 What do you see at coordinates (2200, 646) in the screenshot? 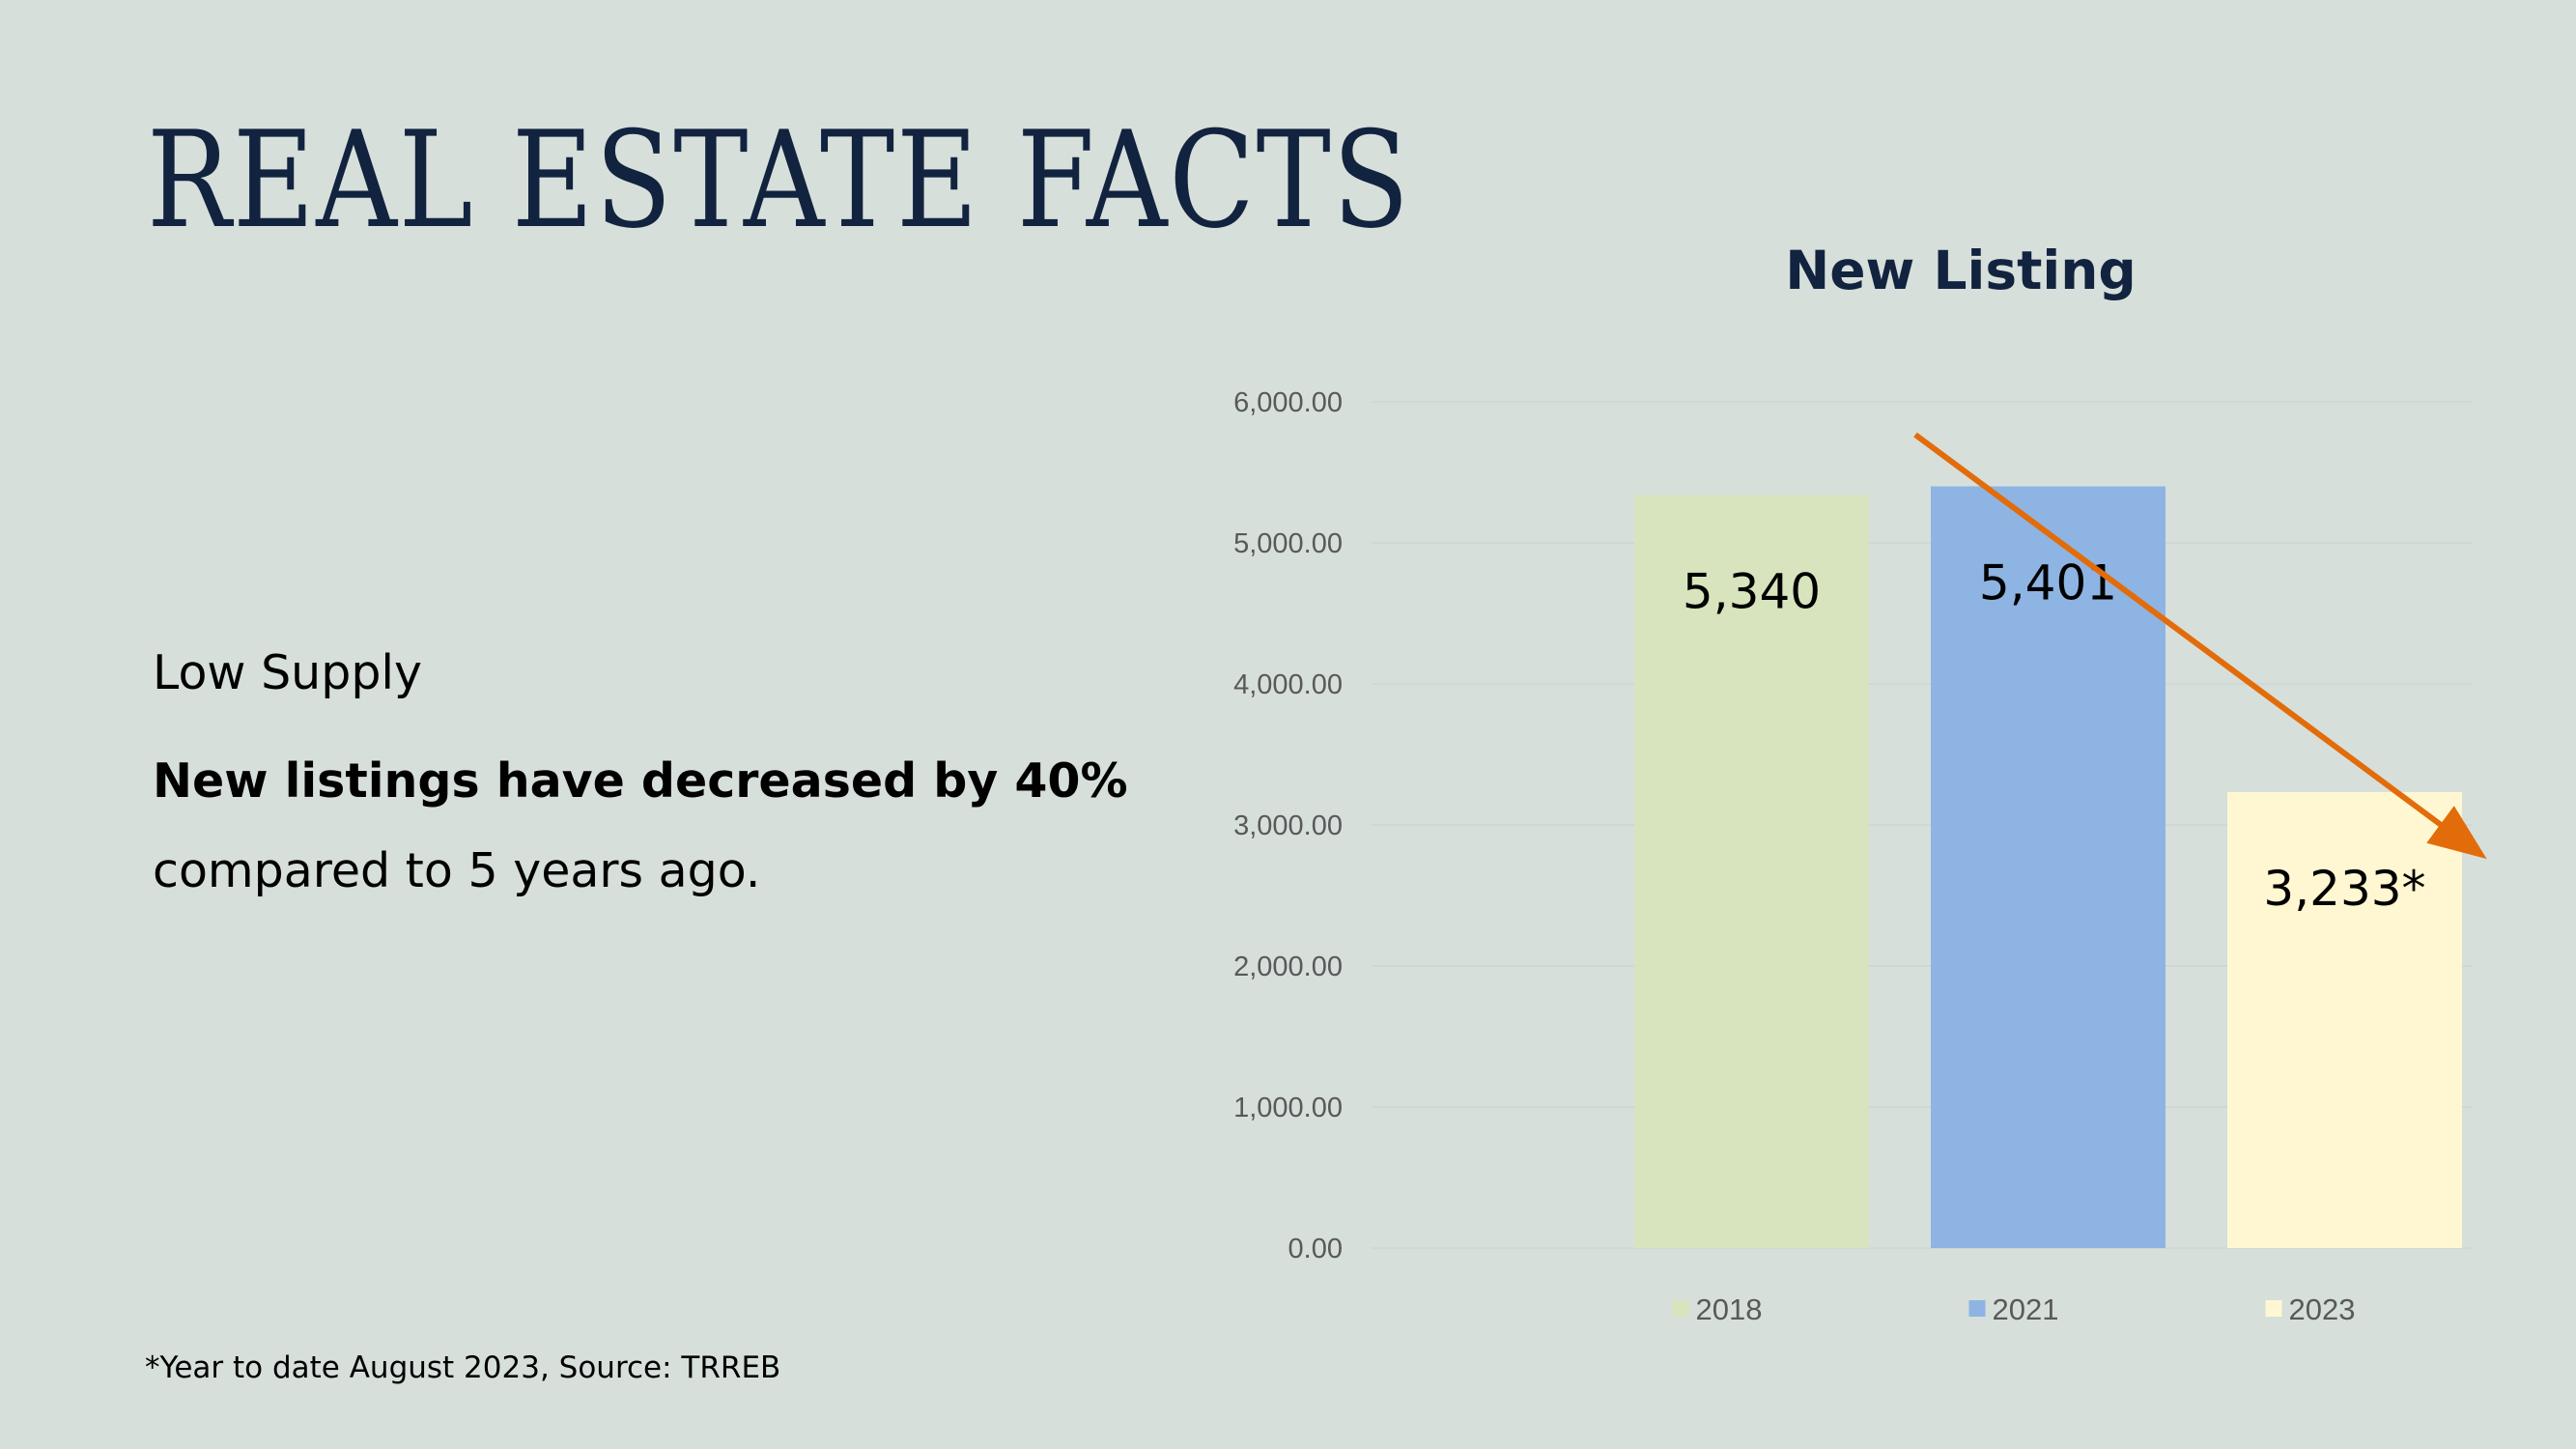
I see `trend-arrow-icon` at bounding box center [2200, 646].